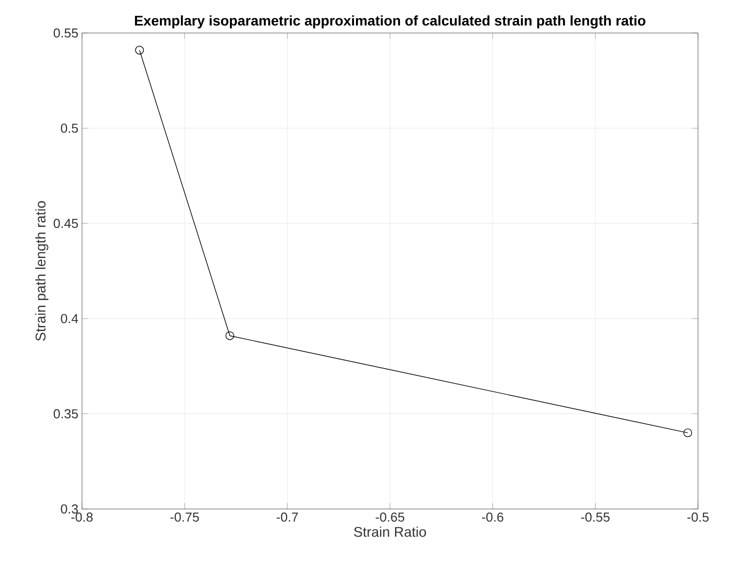 This screenshot has height=570, width=753. What do you see at coordinates (390, 531) in the screenshot?
I see `x-axis-title: Strain Ratio` at bounding box center [390, 531].